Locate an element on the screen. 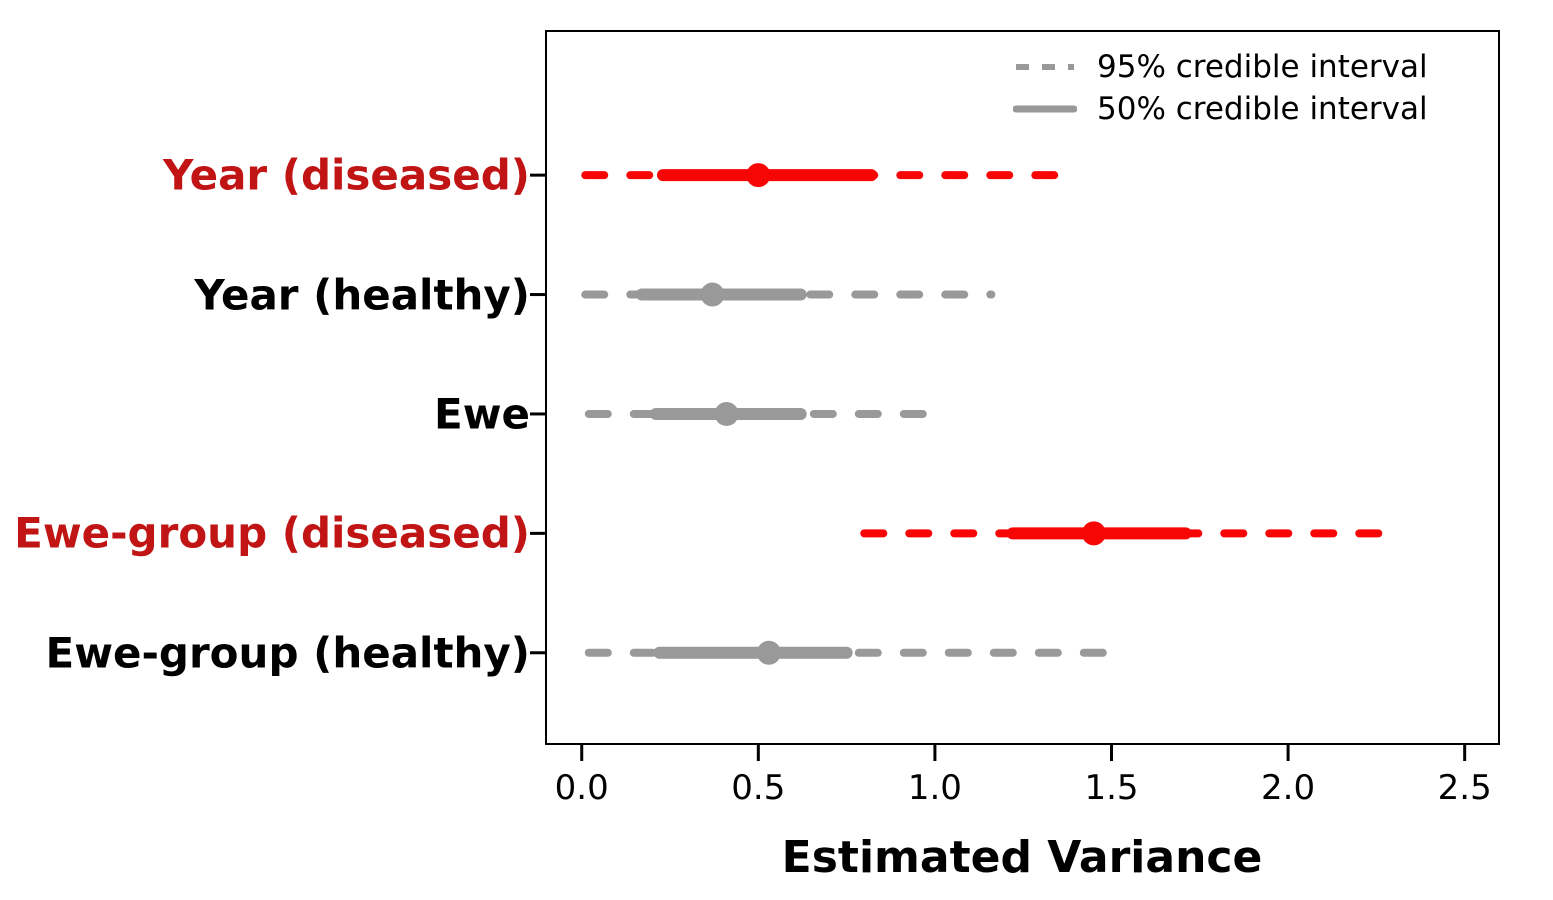 The image size is (1553, 900). row-label: Year (healthy) is located at coordinates (362, 295).